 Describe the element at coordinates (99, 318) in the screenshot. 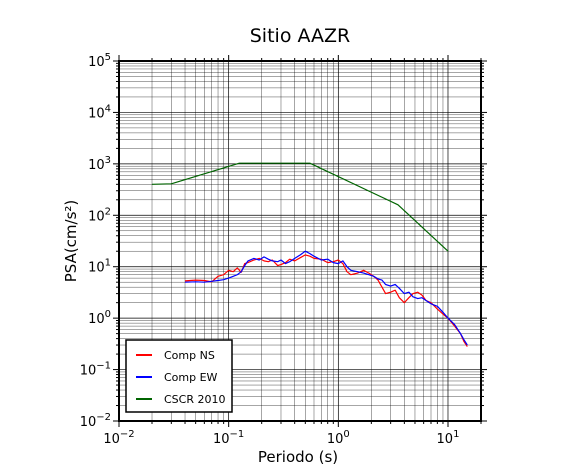

I see `y-tick-label: 10⁰` at that location.